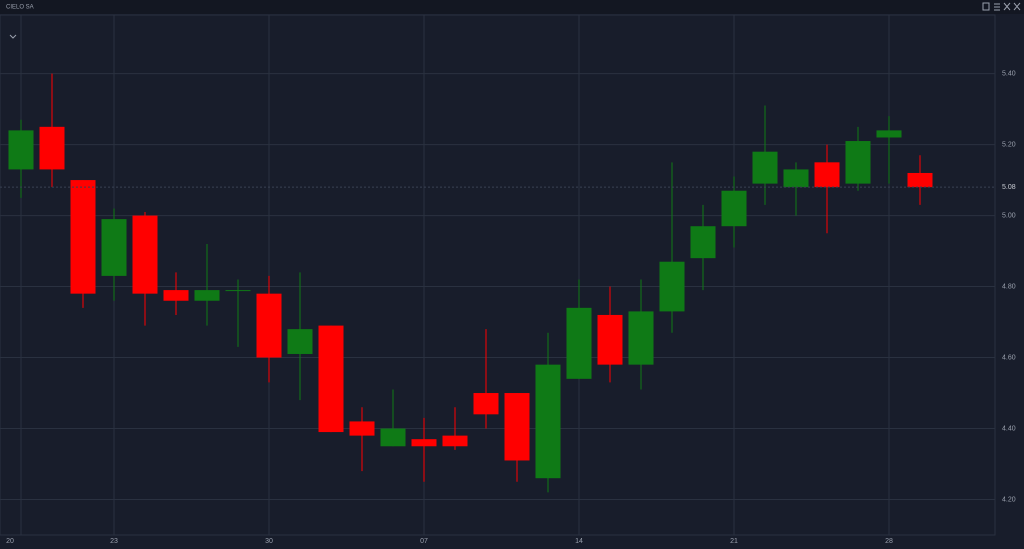  I want to click on y-tick-label: 5.40, so click(1009, 73).